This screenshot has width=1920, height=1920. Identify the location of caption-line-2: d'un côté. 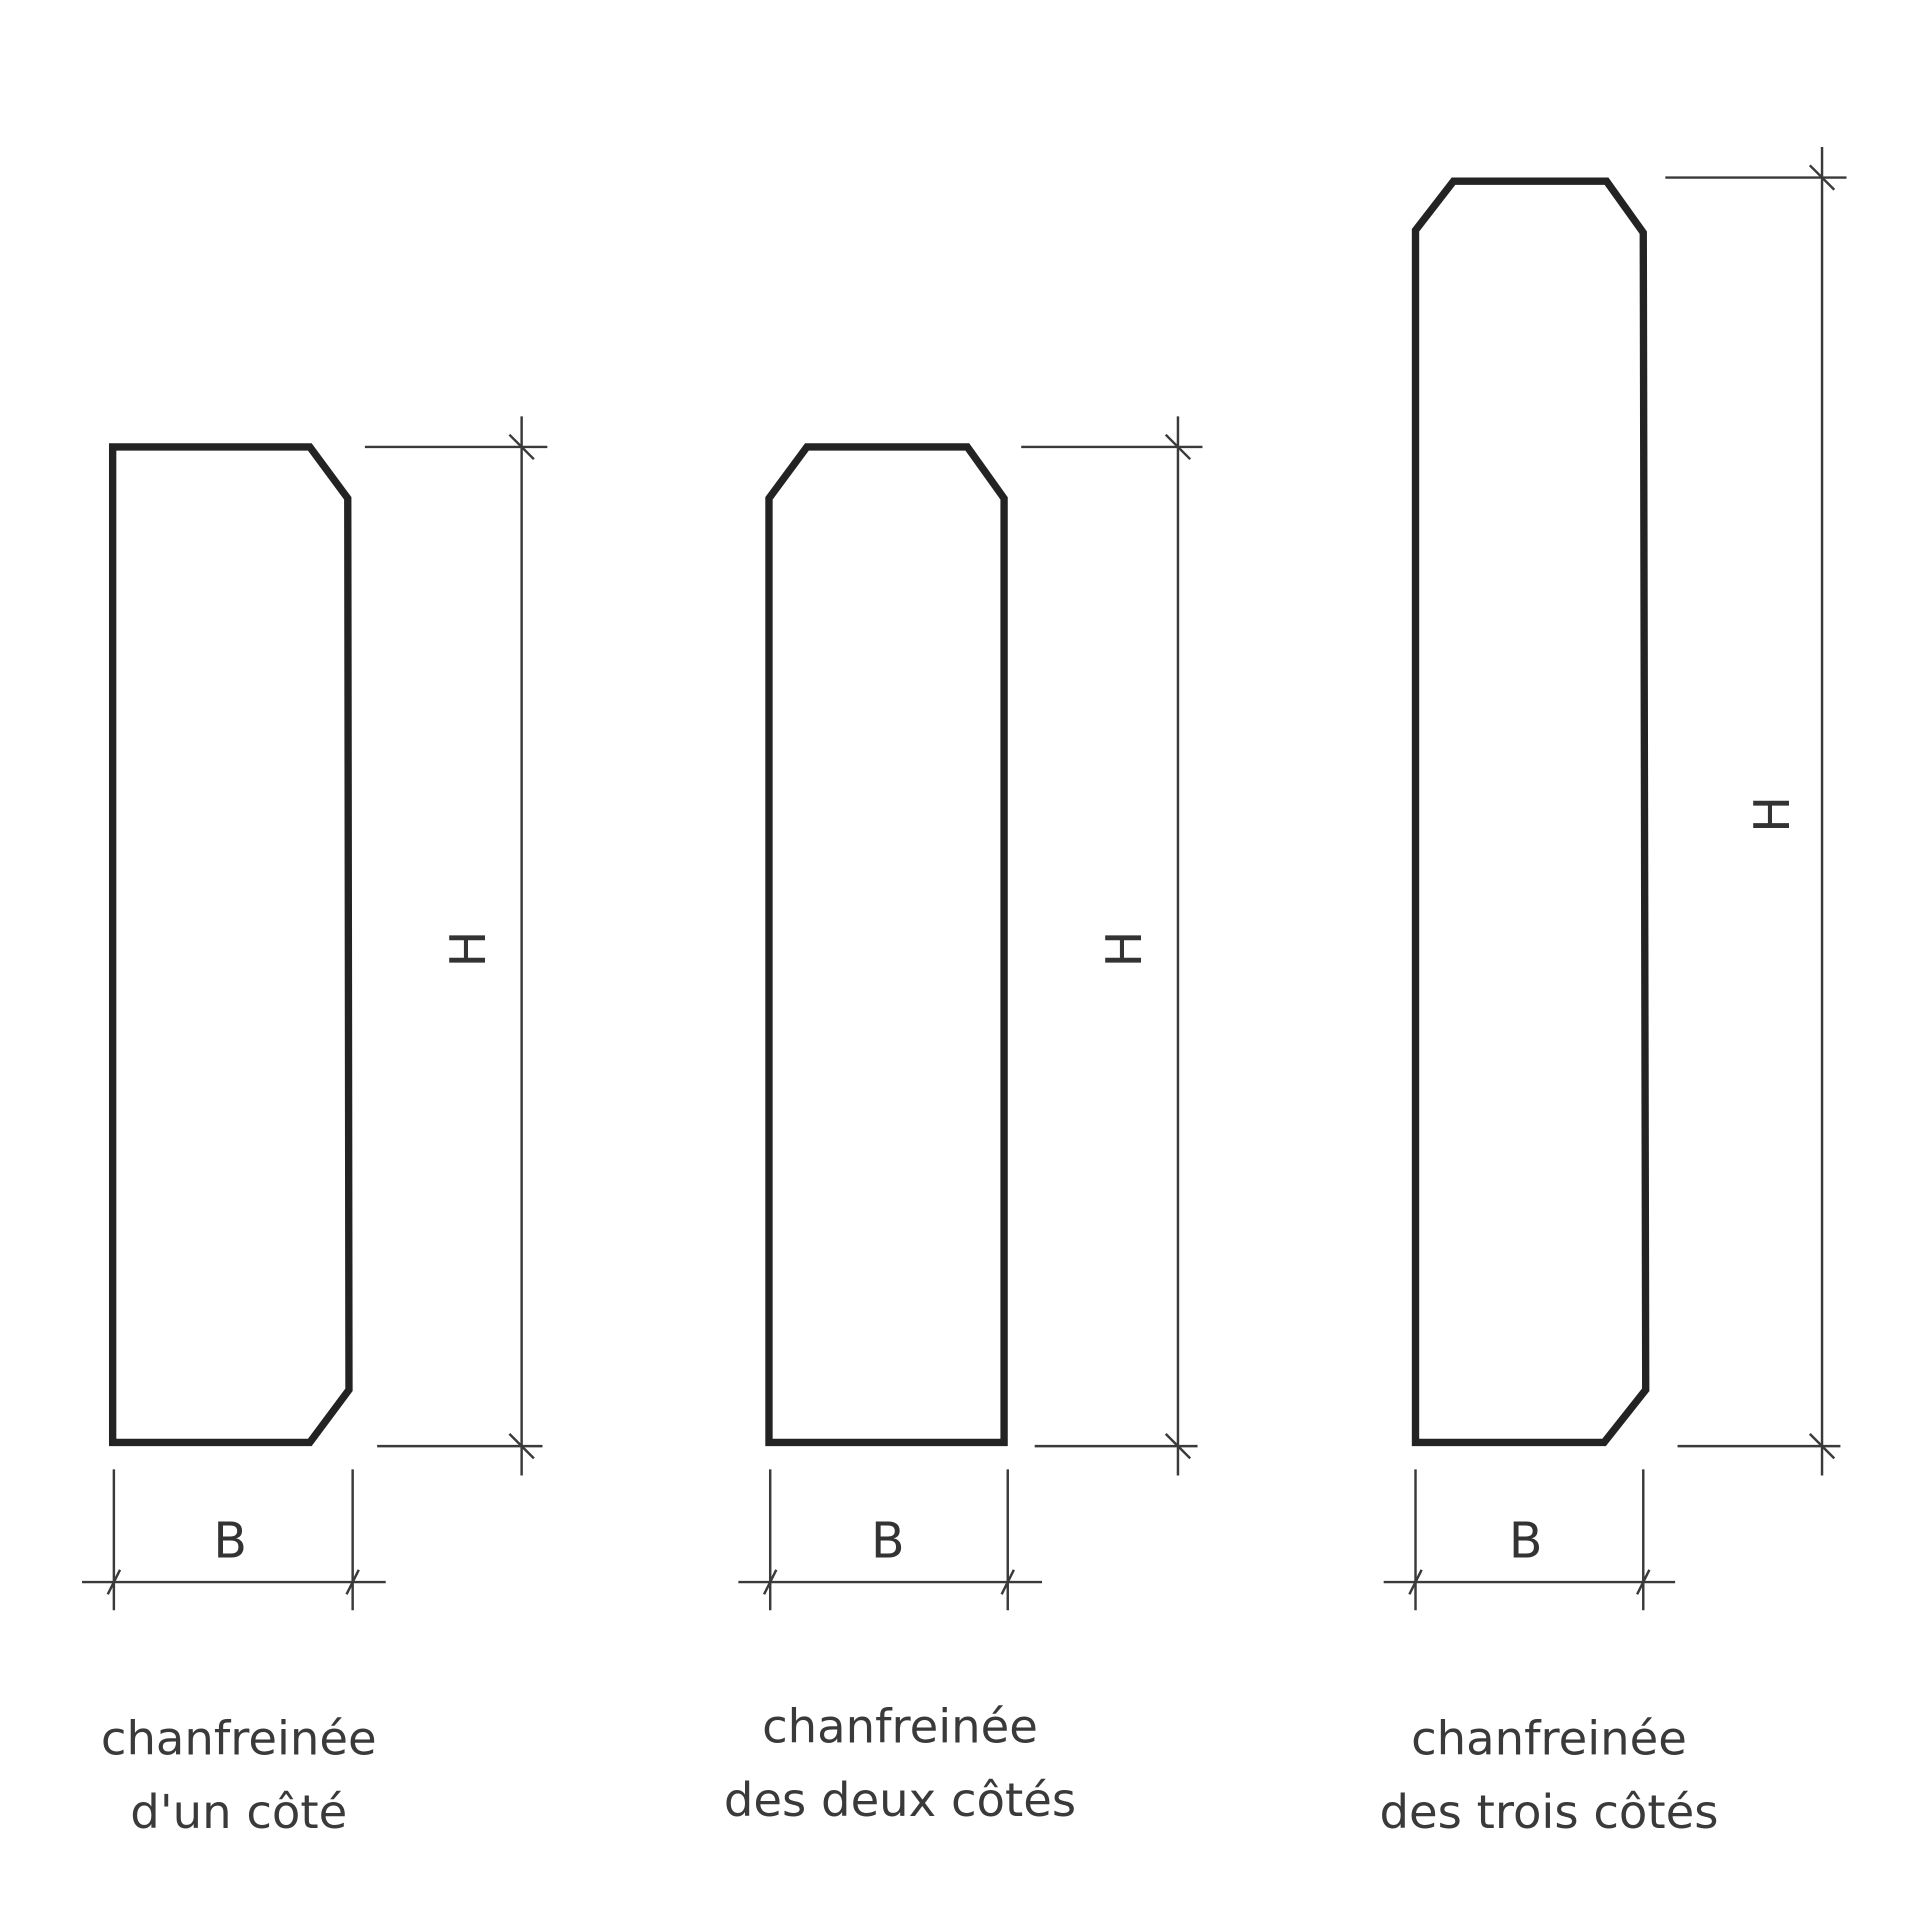
(238, 1812).